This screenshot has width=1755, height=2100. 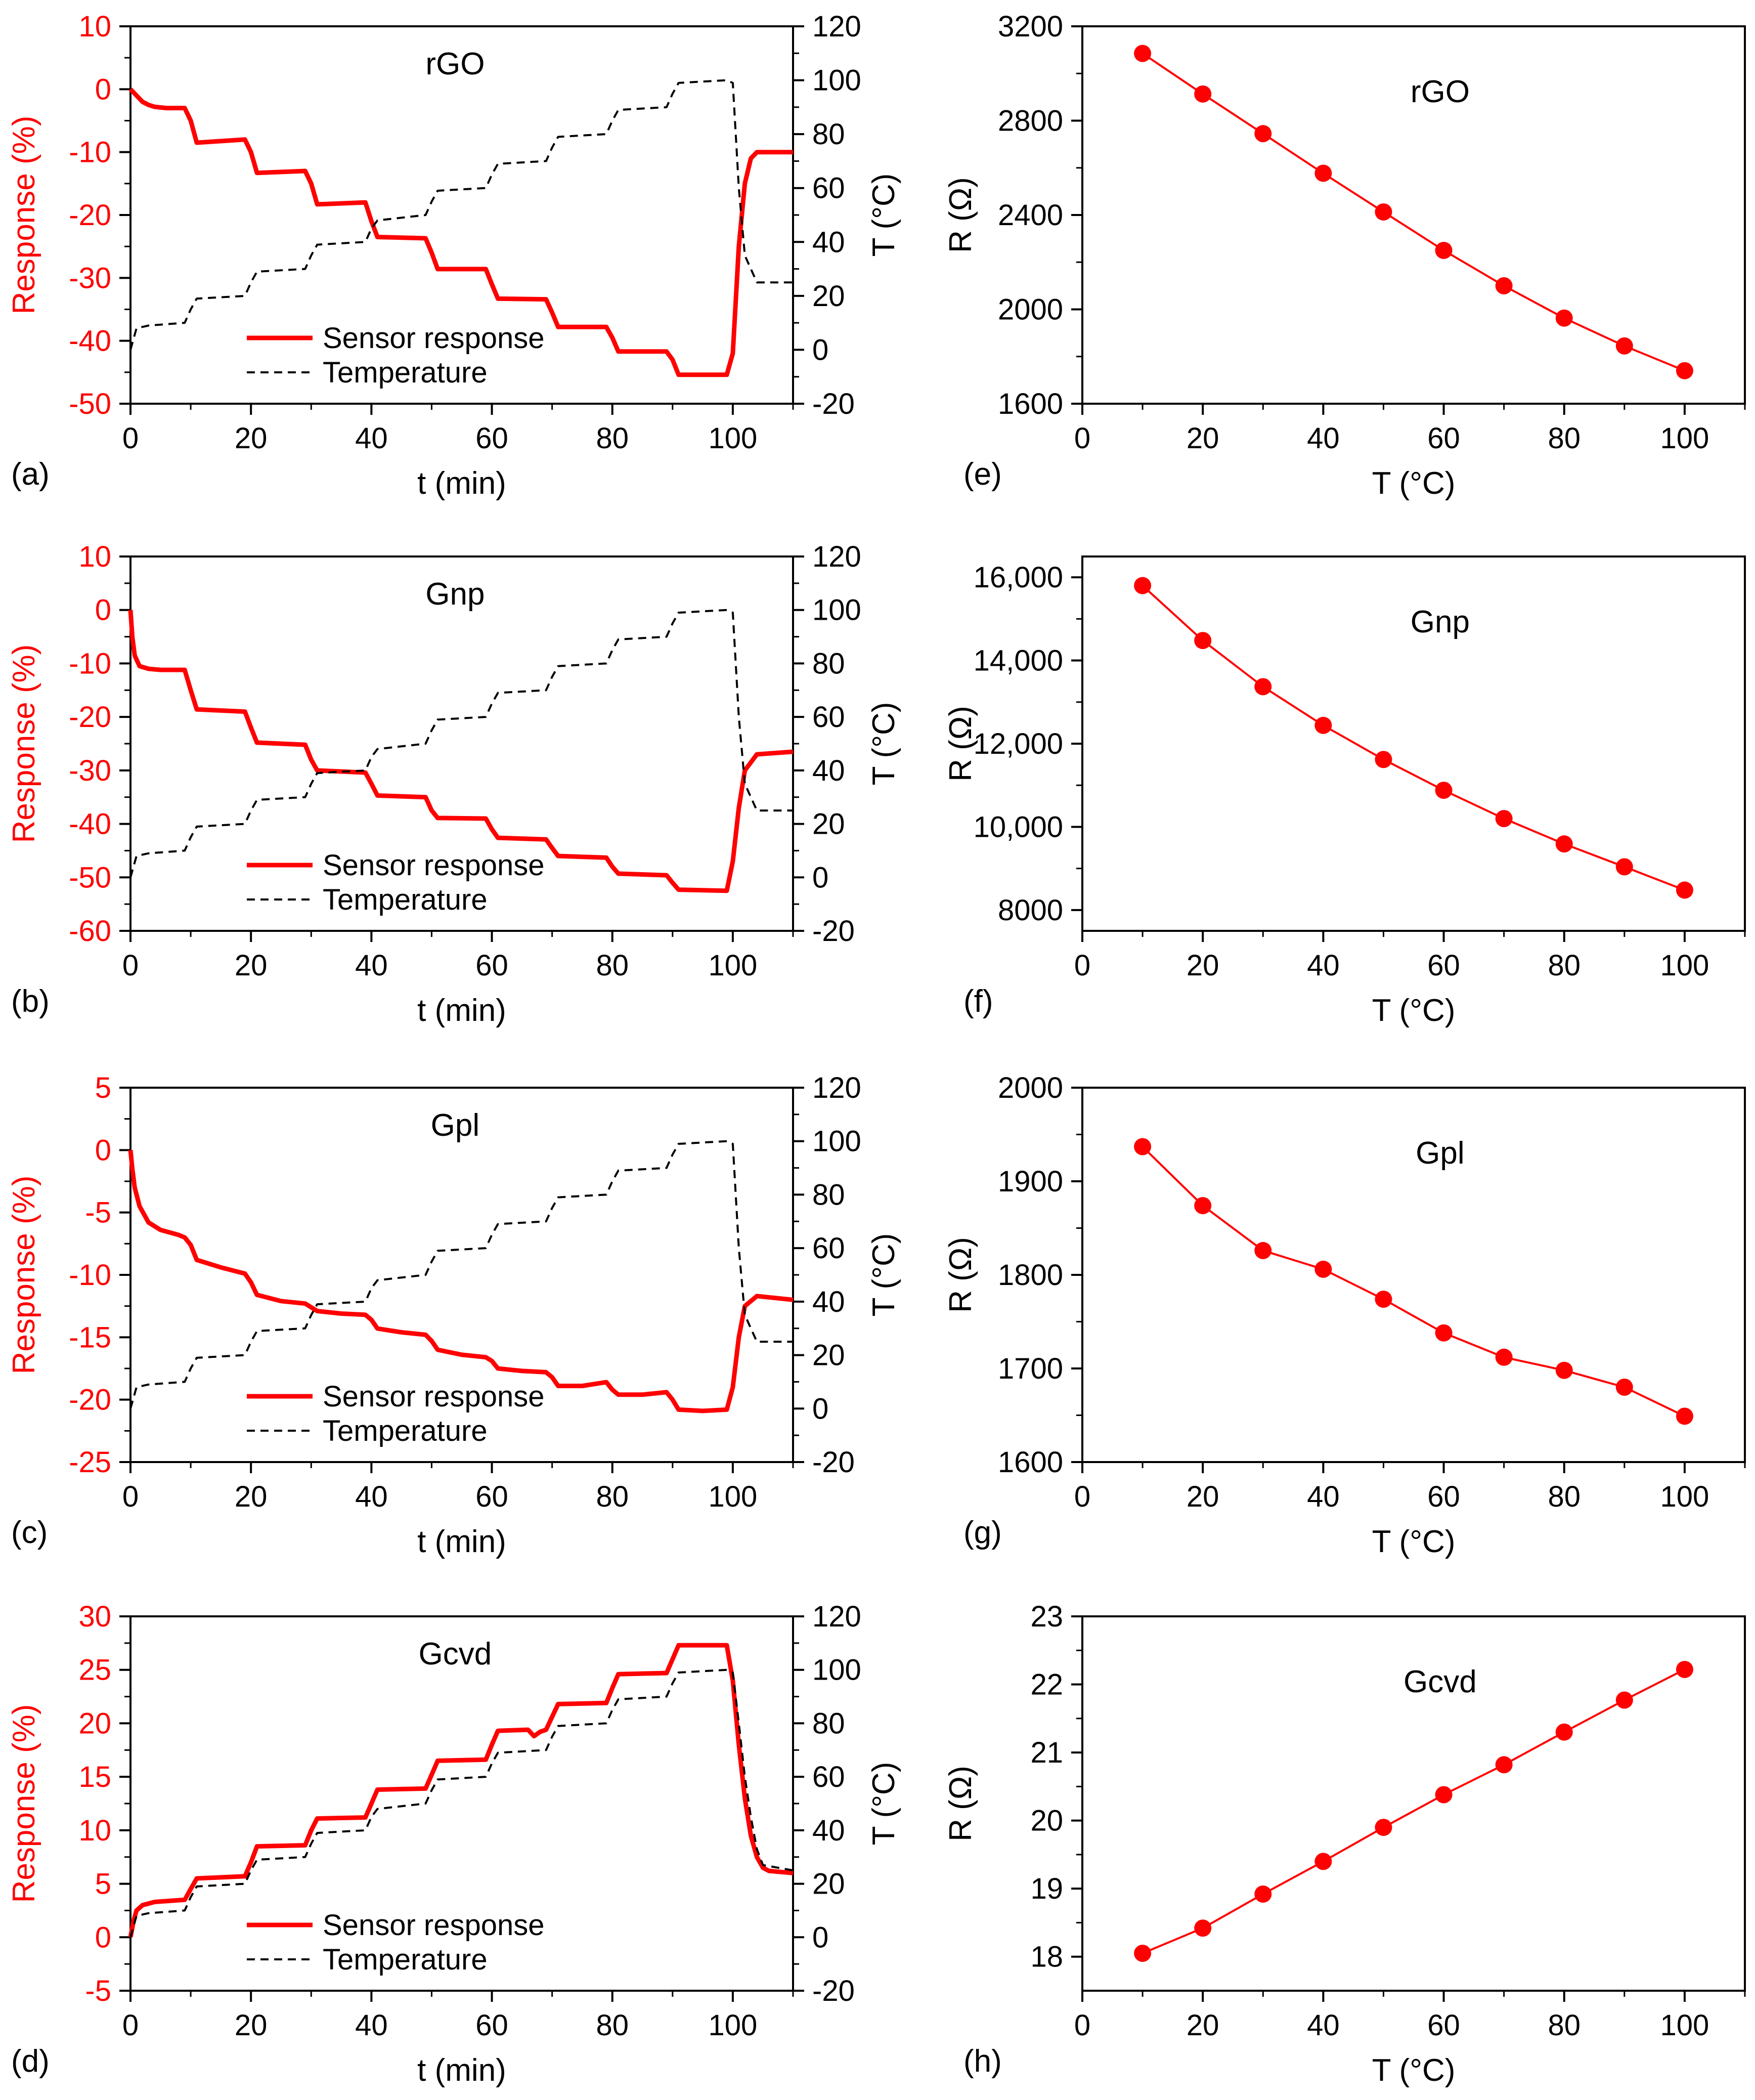 I want to click on panel-label: (d), so click(x=30, y=2061).